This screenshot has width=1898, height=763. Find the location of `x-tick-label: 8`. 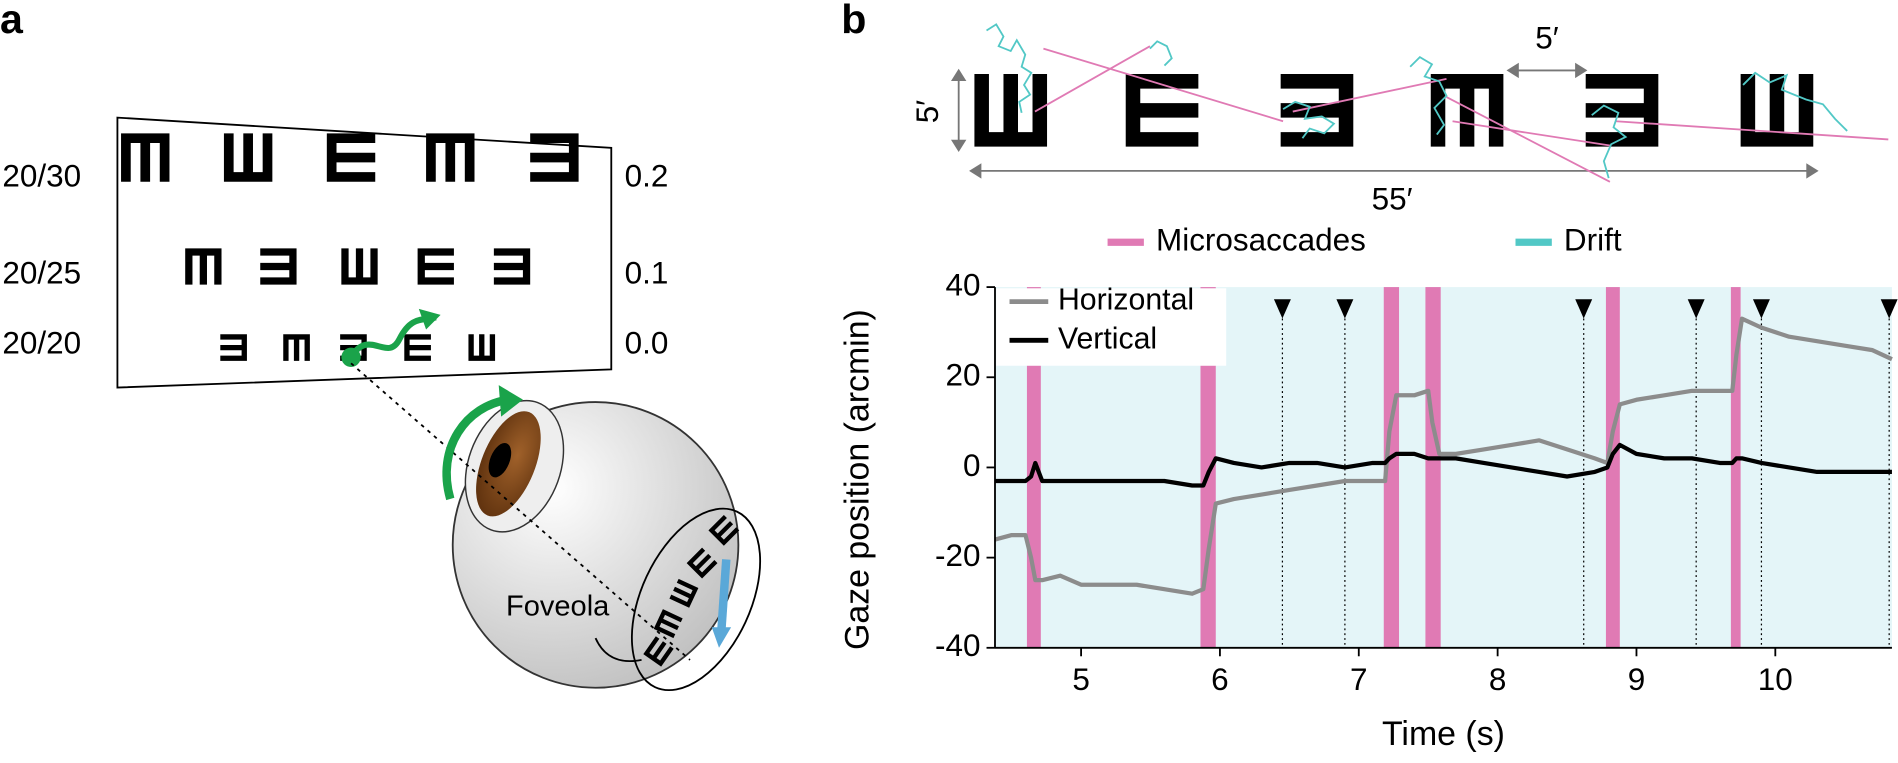

x-tick-label: 8 is located at coordinates (1498, 679).